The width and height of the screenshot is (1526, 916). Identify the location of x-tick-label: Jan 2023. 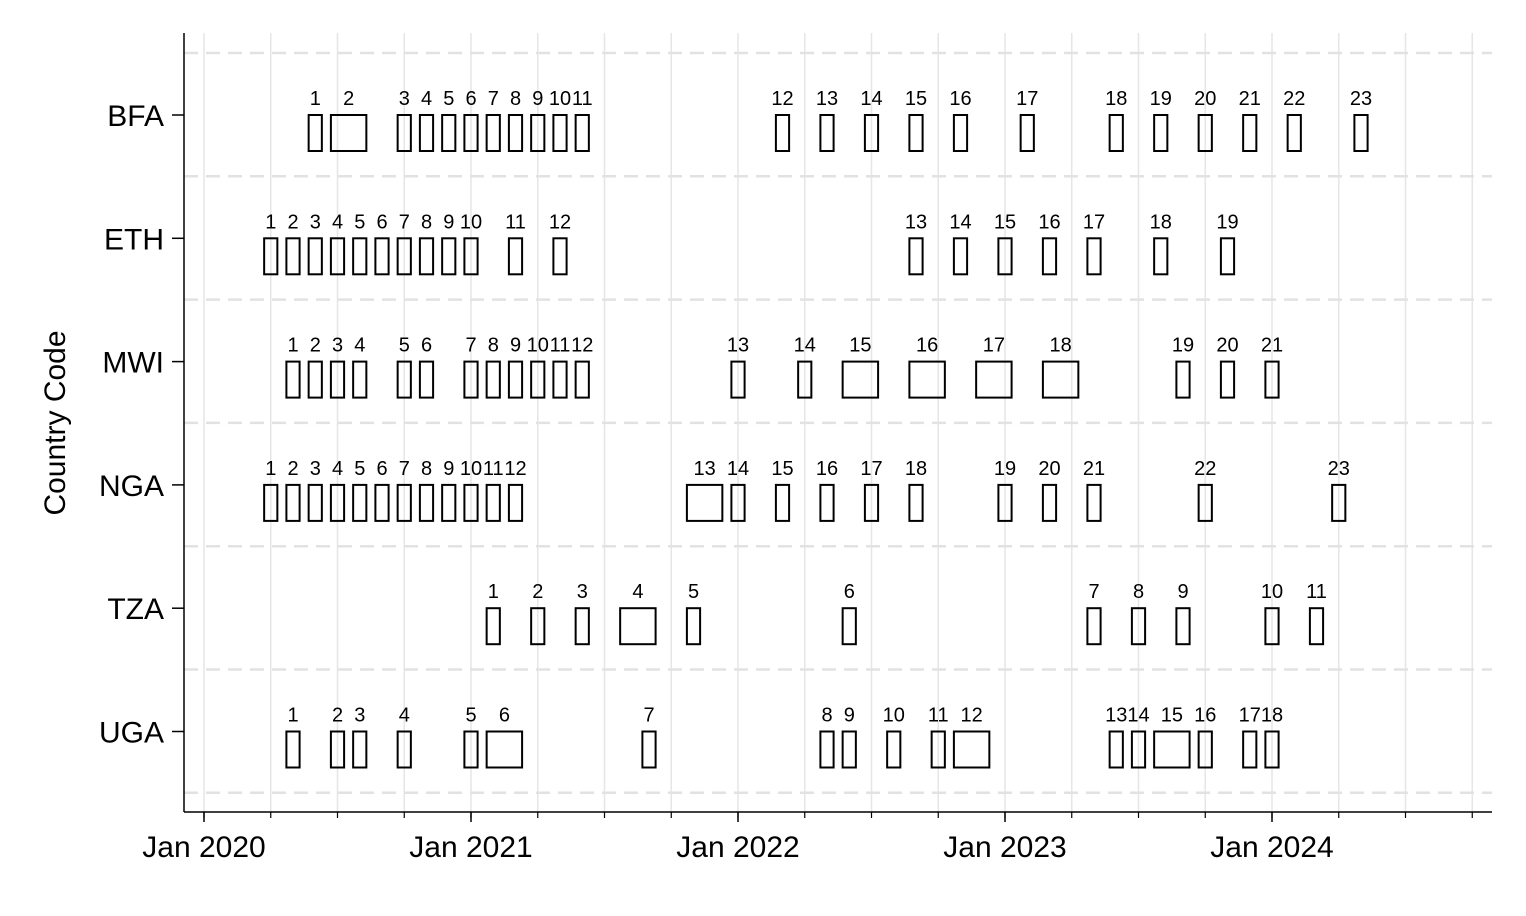
(1004, 847).